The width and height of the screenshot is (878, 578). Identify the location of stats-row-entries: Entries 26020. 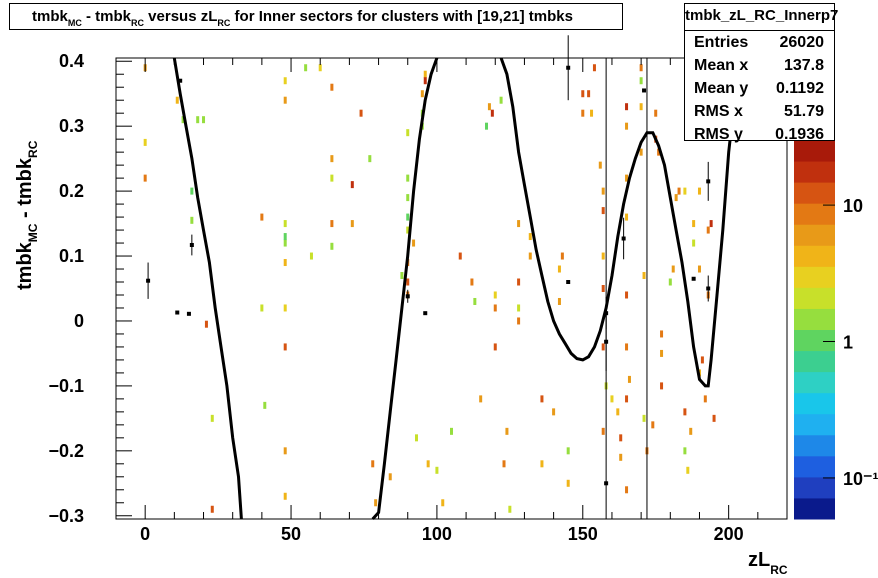
(759, 42).